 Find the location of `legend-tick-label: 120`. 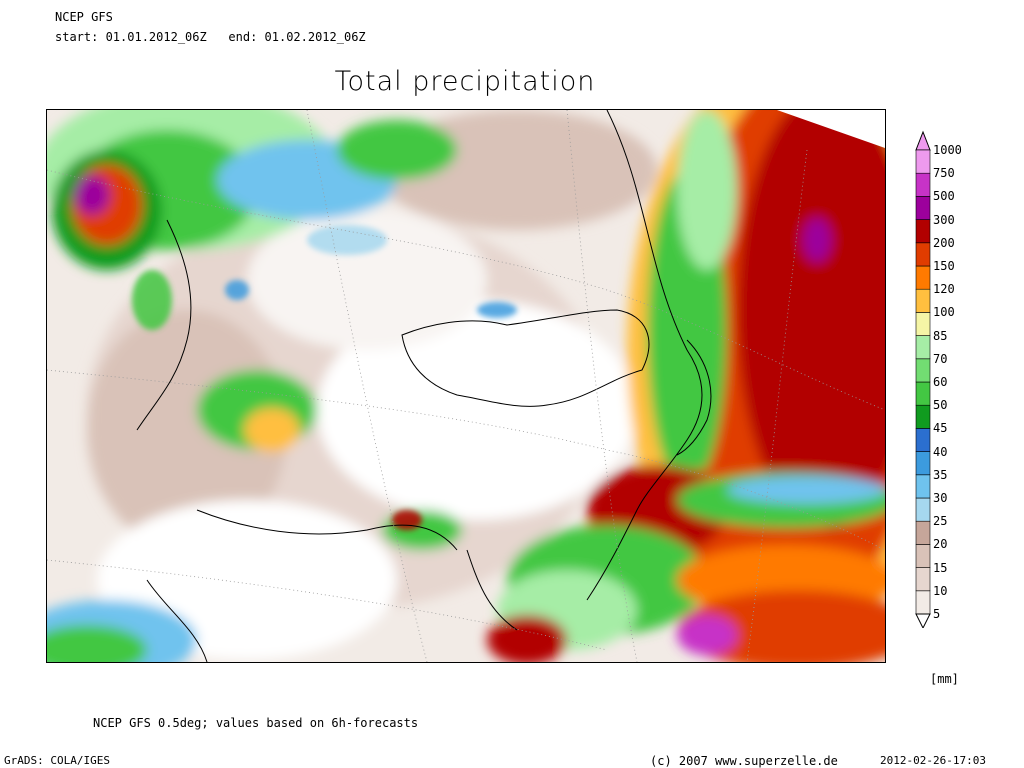

legend-tick-label: 120 is located at coordinates (944, 289).